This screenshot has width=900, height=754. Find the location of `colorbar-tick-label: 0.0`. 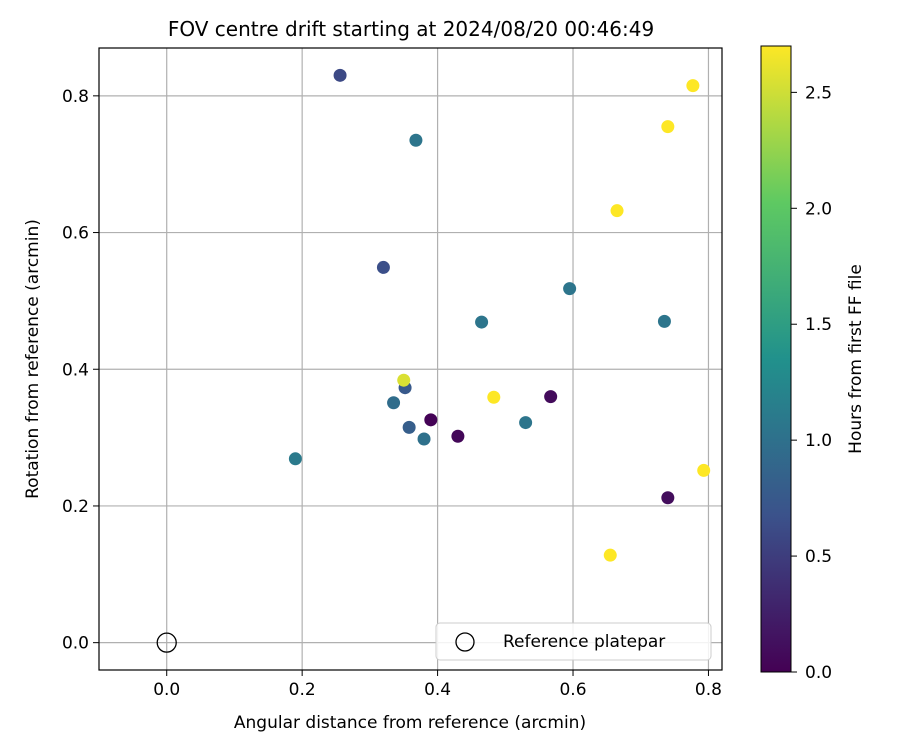

colorbar-tick-label: 0.0 is located at coordinates (818, 673).